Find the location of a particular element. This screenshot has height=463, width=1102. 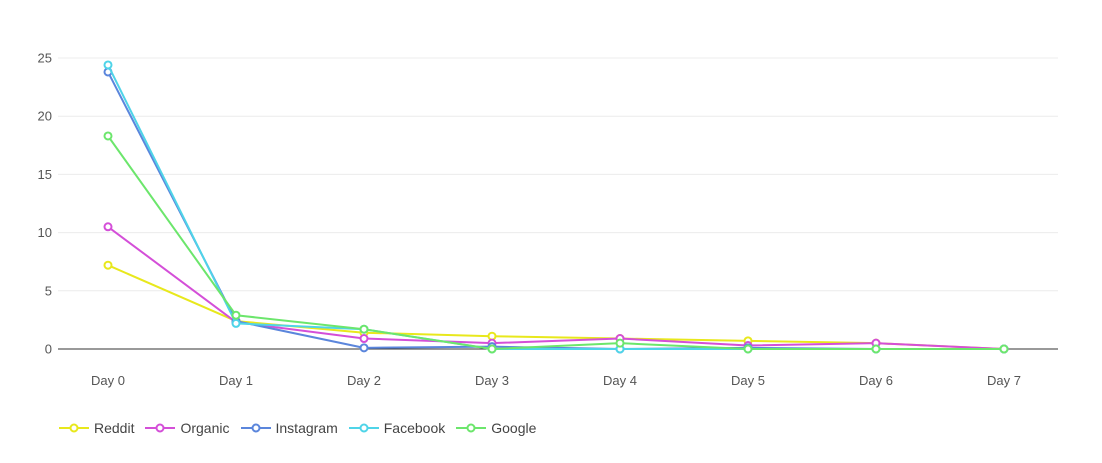

legend-swatch-reddit is located at coordinates (74, 428).